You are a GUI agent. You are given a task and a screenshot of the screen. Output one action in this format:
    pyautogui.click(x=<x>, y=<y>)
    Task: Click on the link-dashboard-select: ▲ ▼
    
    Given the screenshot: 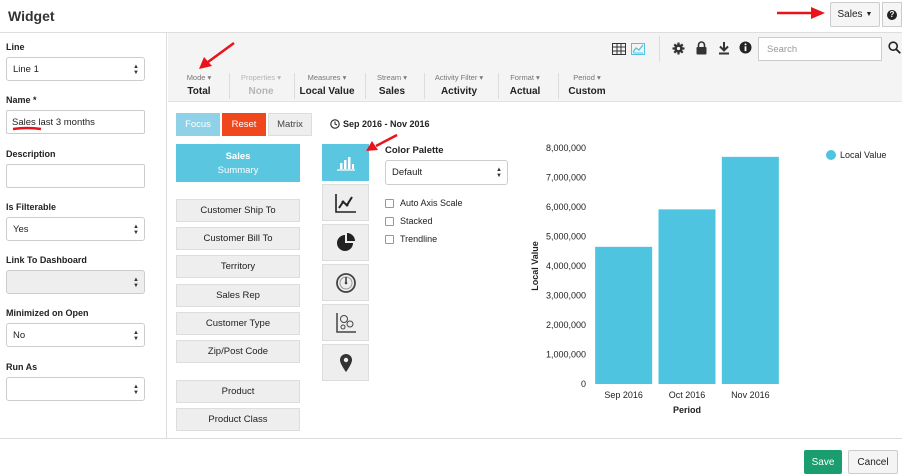 What is the action you would take?
    pyautogui.click(x=75, y=282)
    